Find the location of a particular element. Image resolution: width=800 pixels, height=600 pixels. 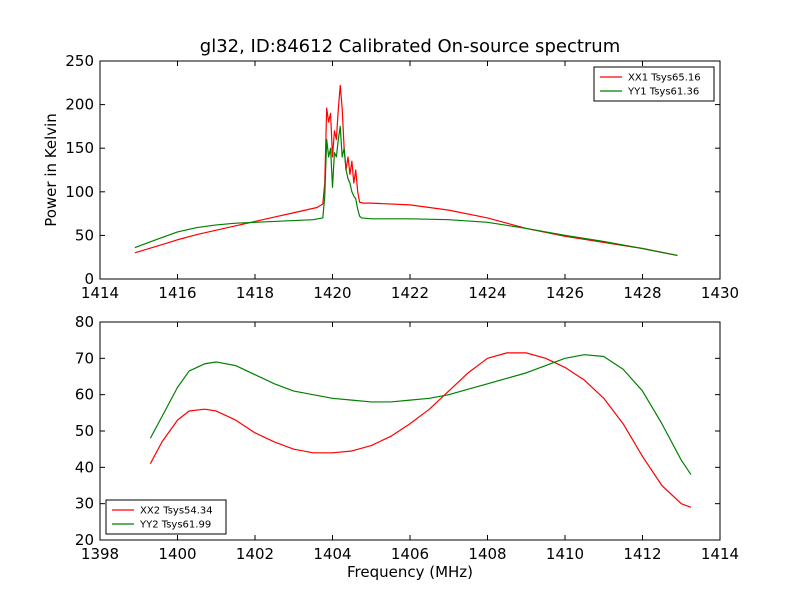

top-legend-box is located at coordinates (654, 84).